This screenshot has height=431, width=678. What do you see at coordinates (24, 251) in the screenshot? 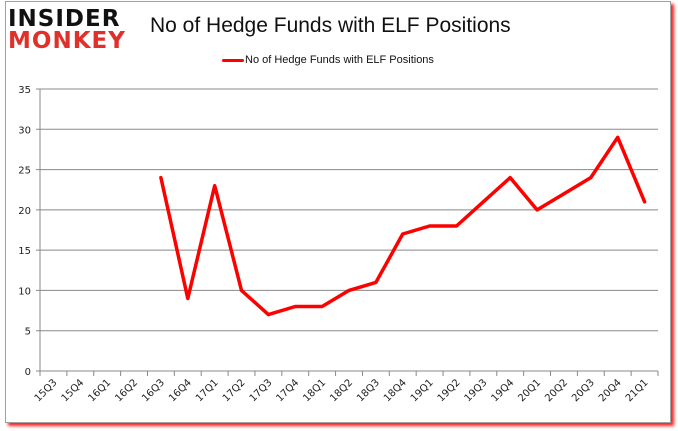
I see `y-tick-label: 15` at bounding box center [24, 251].